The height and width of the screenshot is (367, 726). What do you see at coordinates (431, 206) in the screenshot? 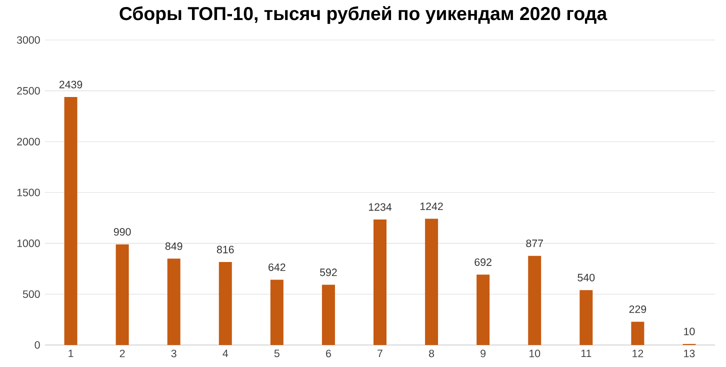
I see `data-label: 1242` at bounding box center [431, 206].